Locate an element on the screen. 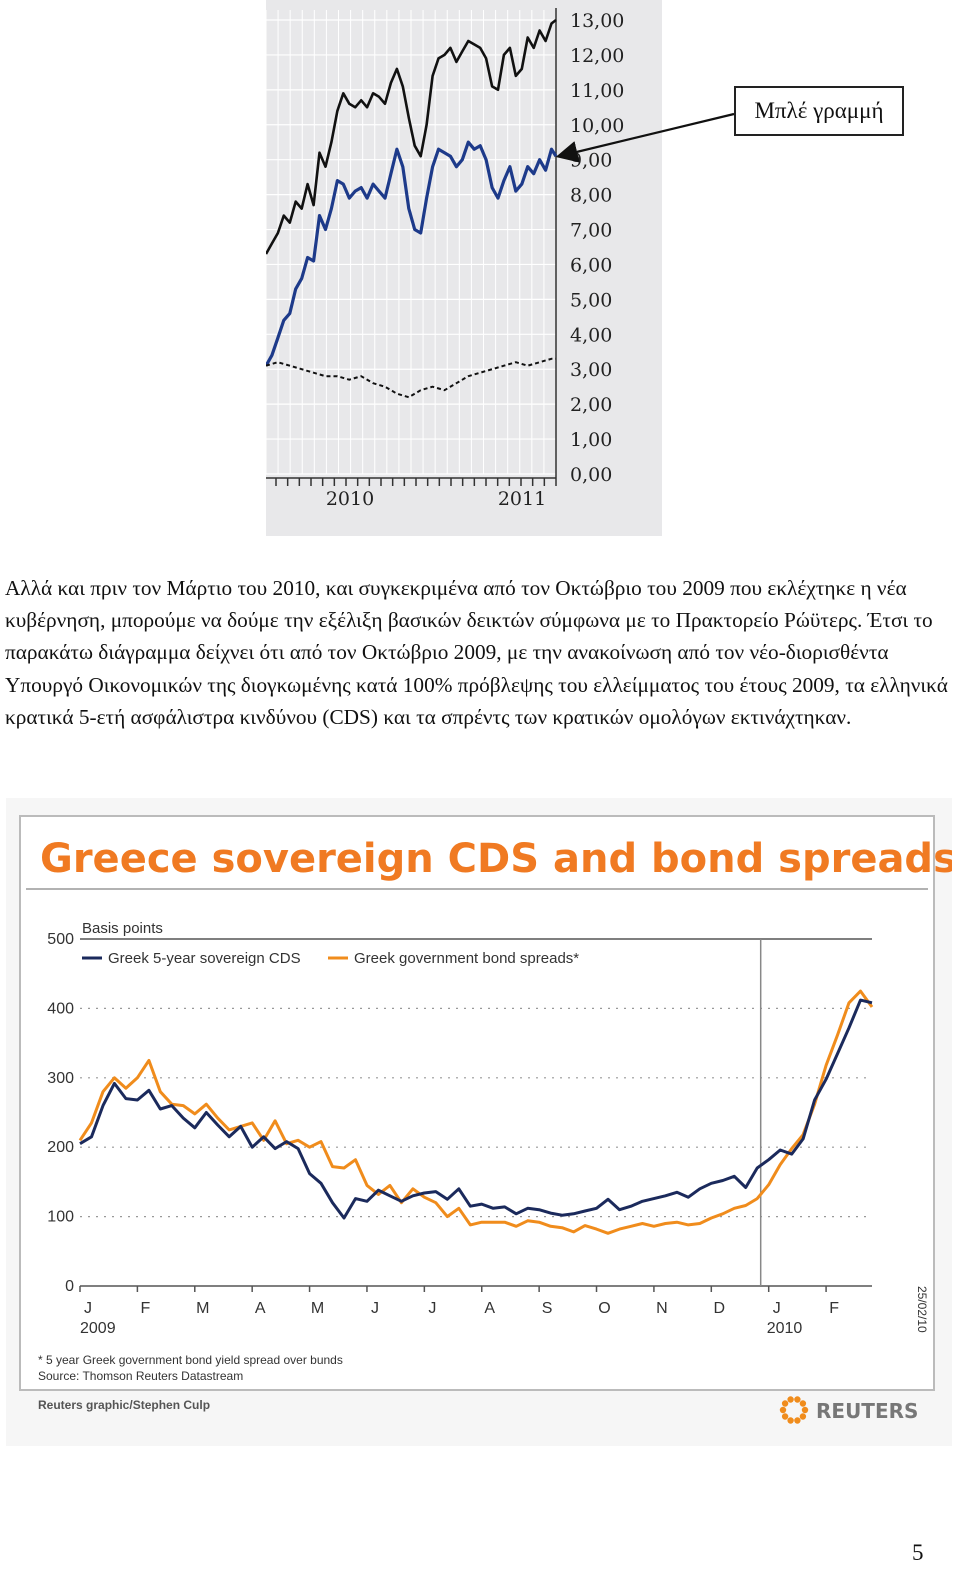  chart1-y-tick-label: 6,00 is located at coordinates (591, 265).